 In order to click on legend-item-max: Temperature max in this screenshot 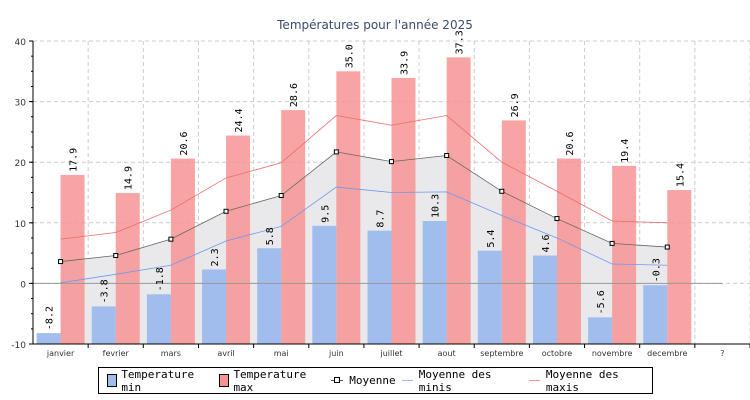, I will do `click(272, 381)`.